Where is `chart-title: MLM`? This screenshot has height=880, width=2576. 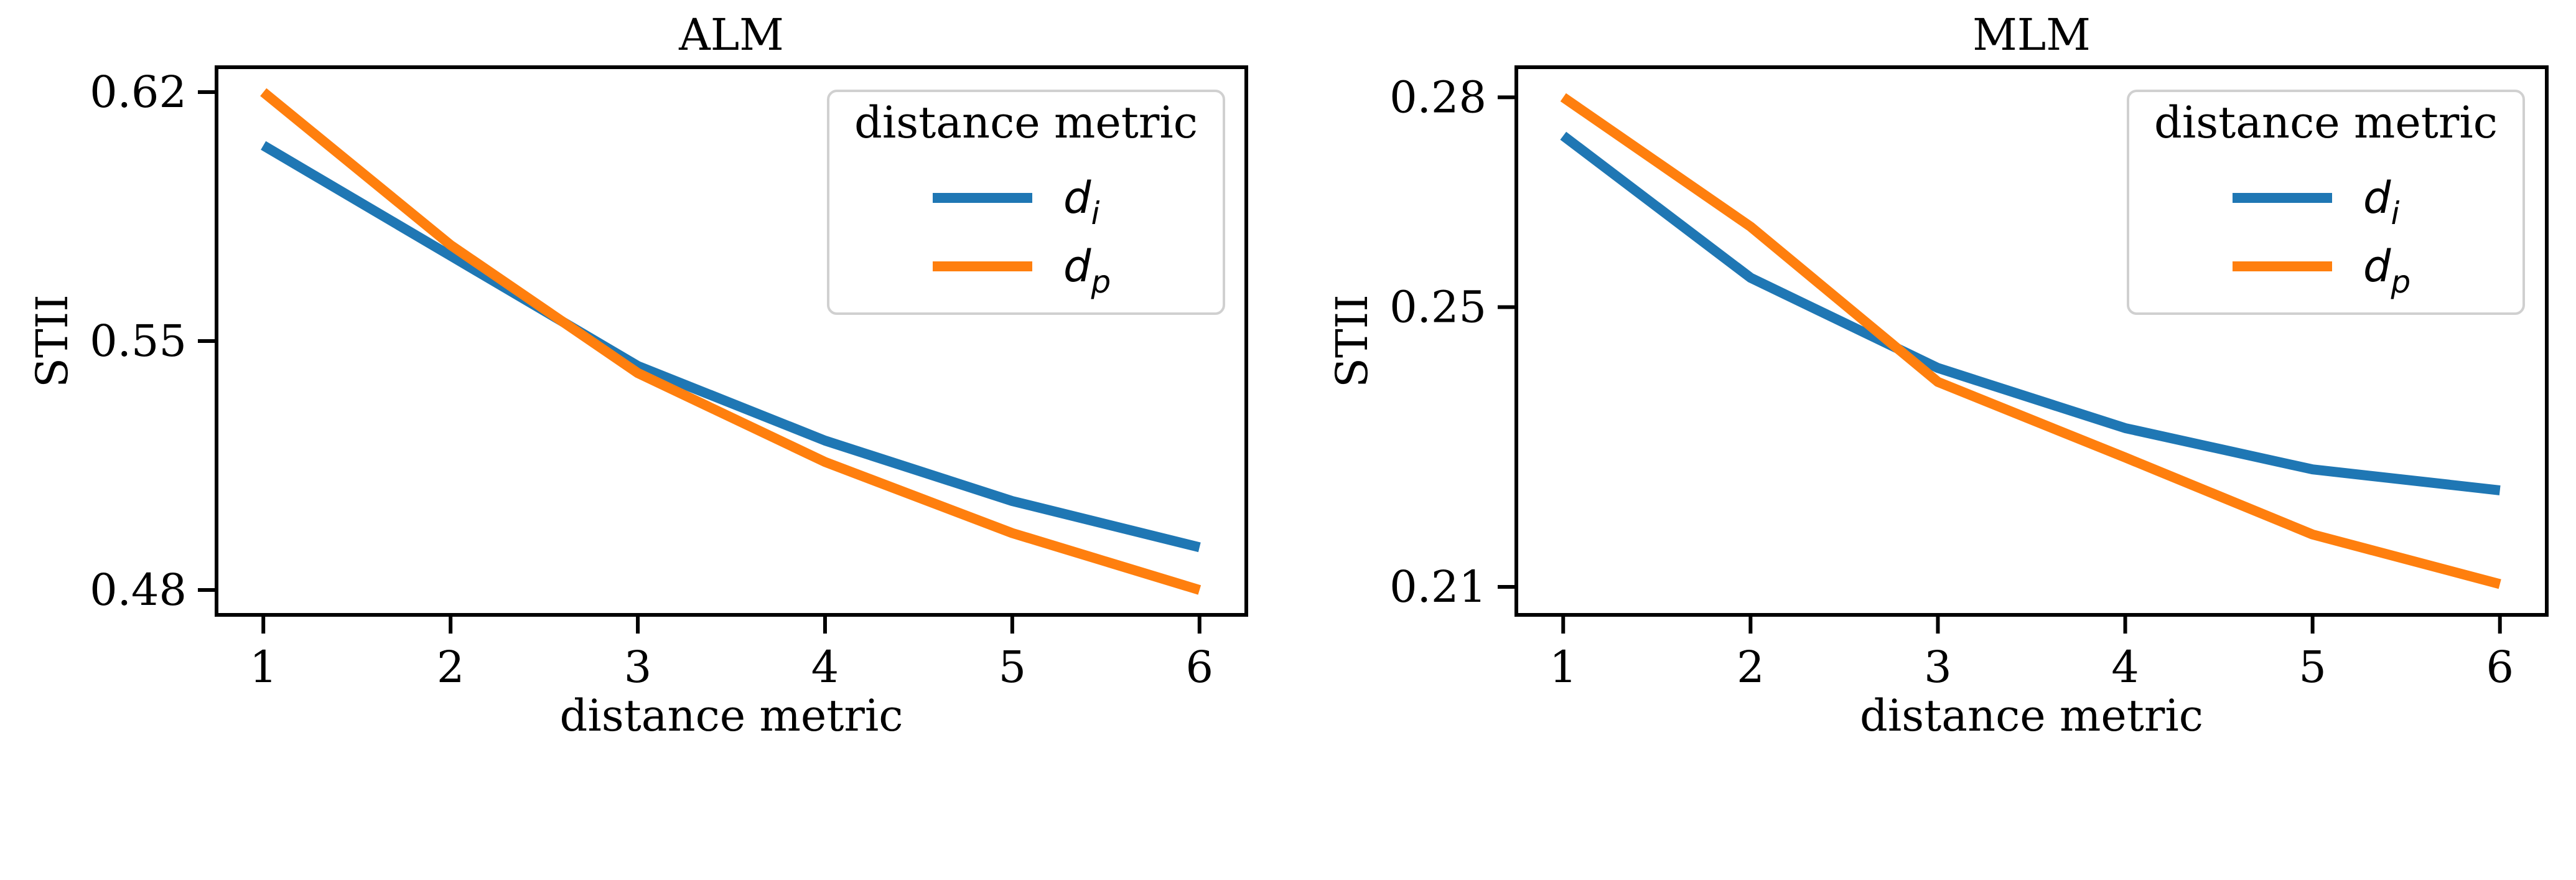 chart-title: MLM is located at coordinates (2031, 34).